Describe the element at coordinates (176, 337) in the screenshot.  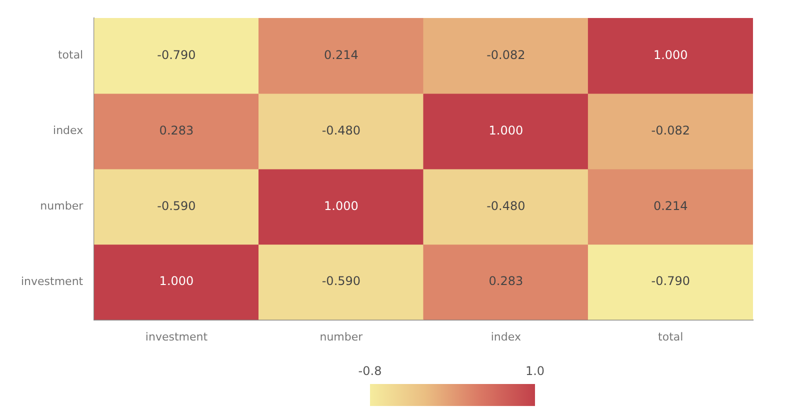
I see `x-tick-label: investment` at that location.